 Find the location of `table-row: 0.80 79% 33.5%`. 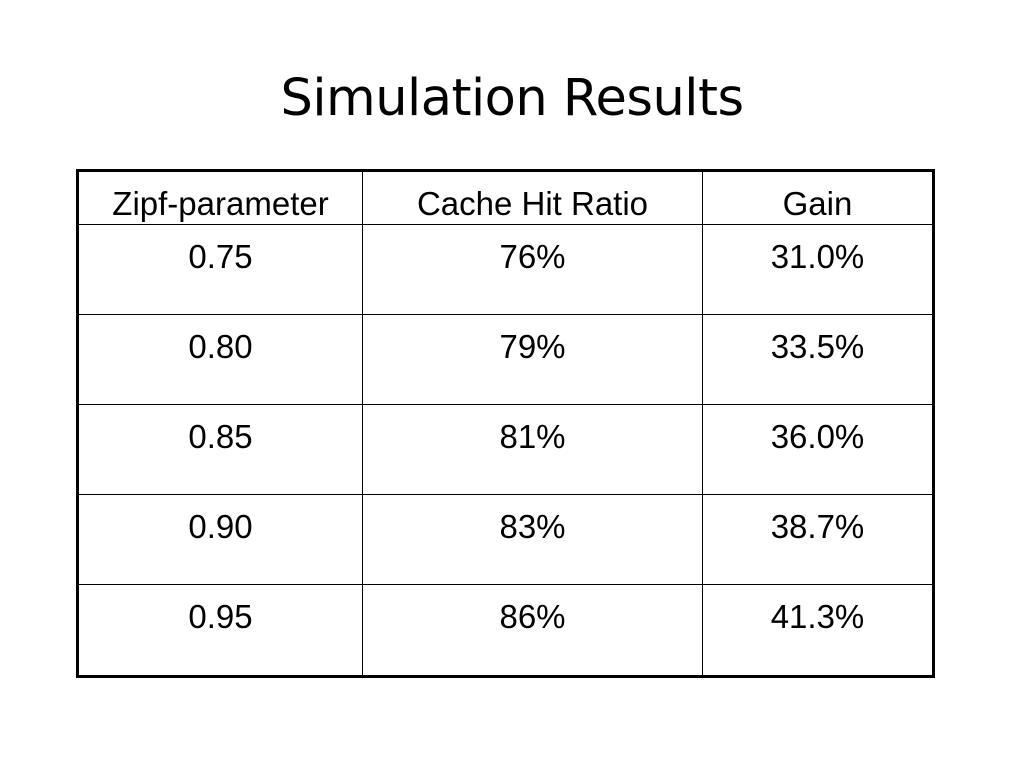

table-row: 0.80 79% 33.5% is located at coordinates (505, 360).